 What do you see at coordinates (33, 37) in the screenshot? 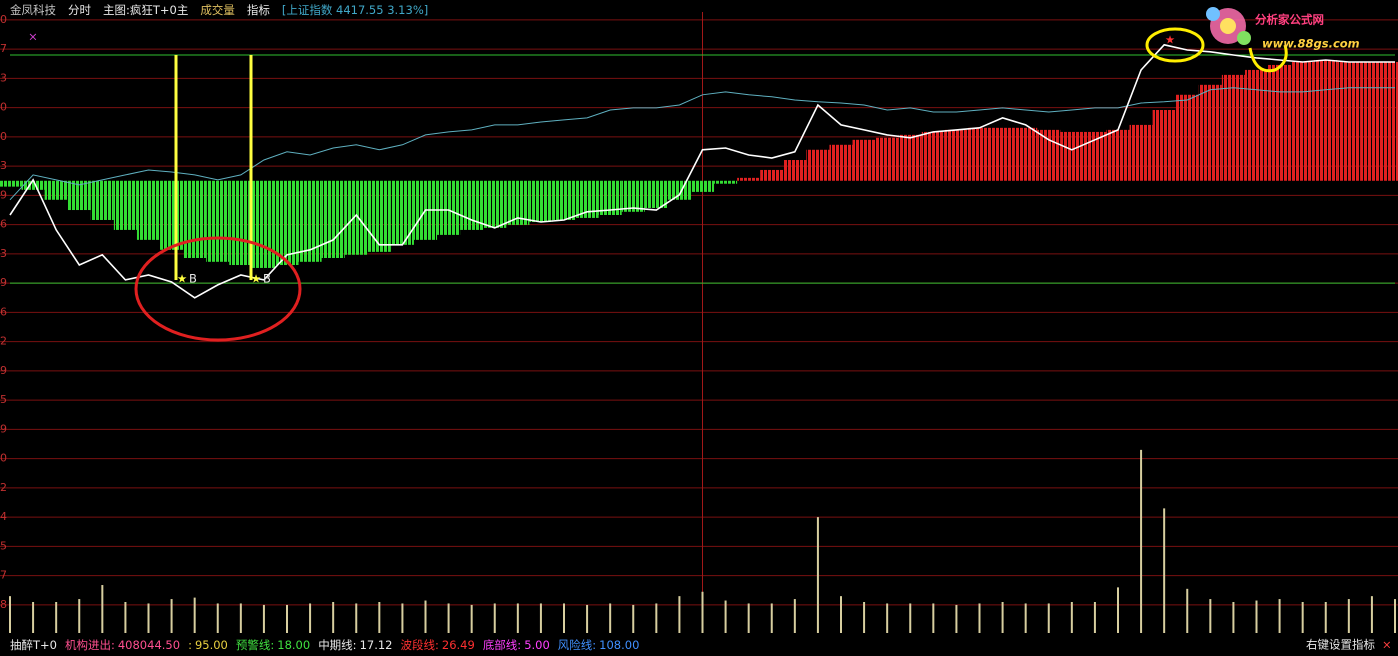
I see `marker: ×` at bounding box center [33, 37].